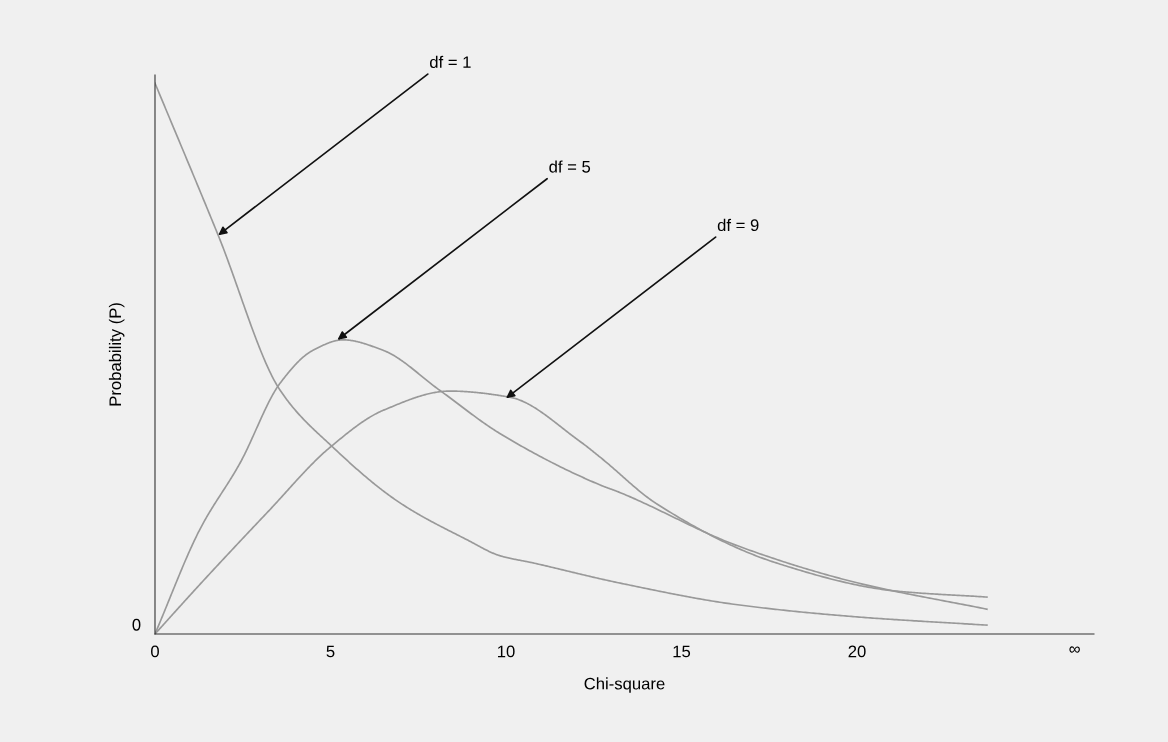  Describe the element at coordinates (738, 225) in the screenshot. I see `annotation: df = 9` at that location.